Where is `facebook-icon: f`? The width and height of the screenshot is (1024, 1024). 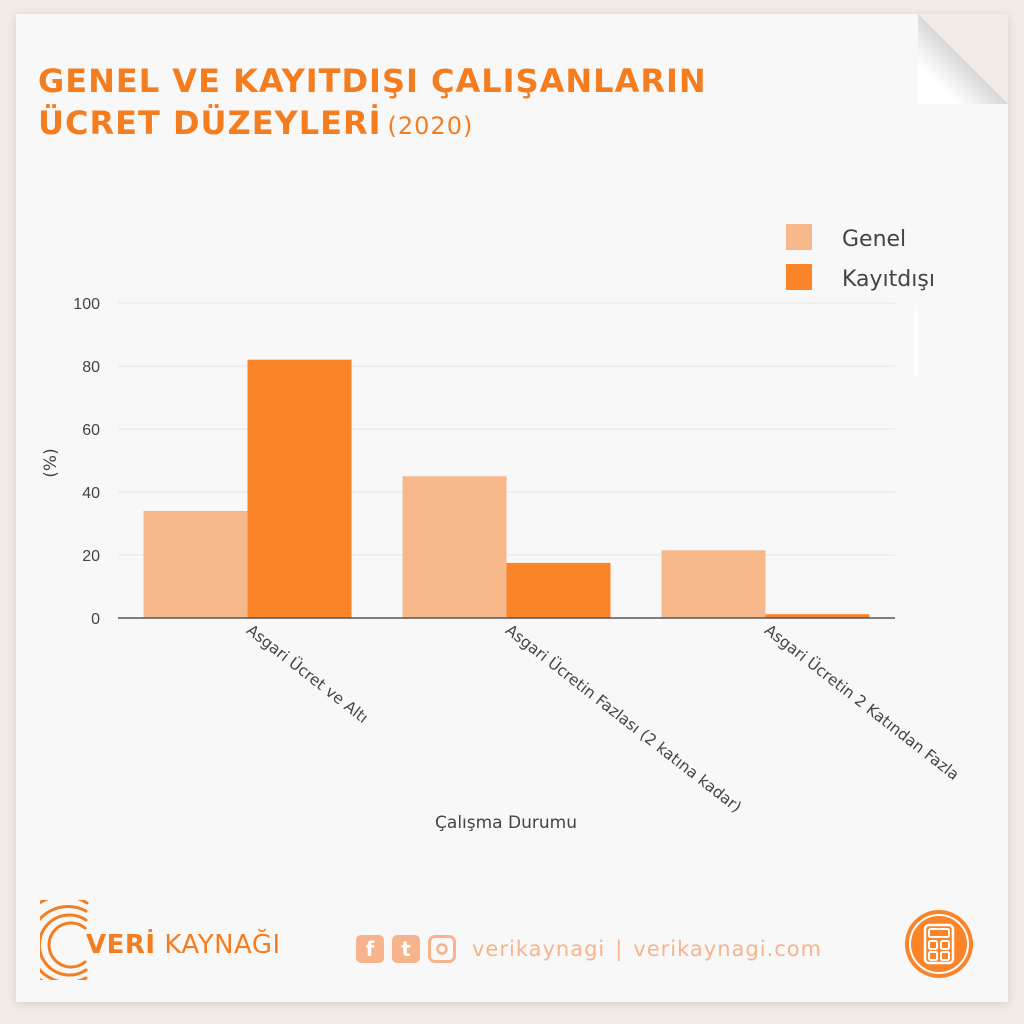
facebook-icon: f is located at coordinates (370, 949).